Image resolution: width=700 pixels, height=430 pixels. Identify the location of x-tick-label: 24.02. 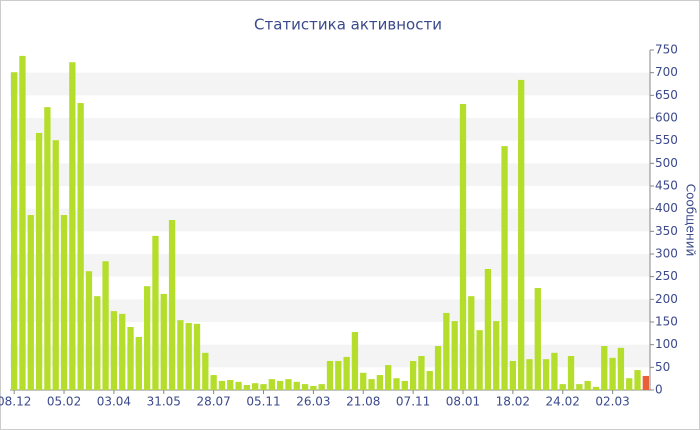
(563, 402).